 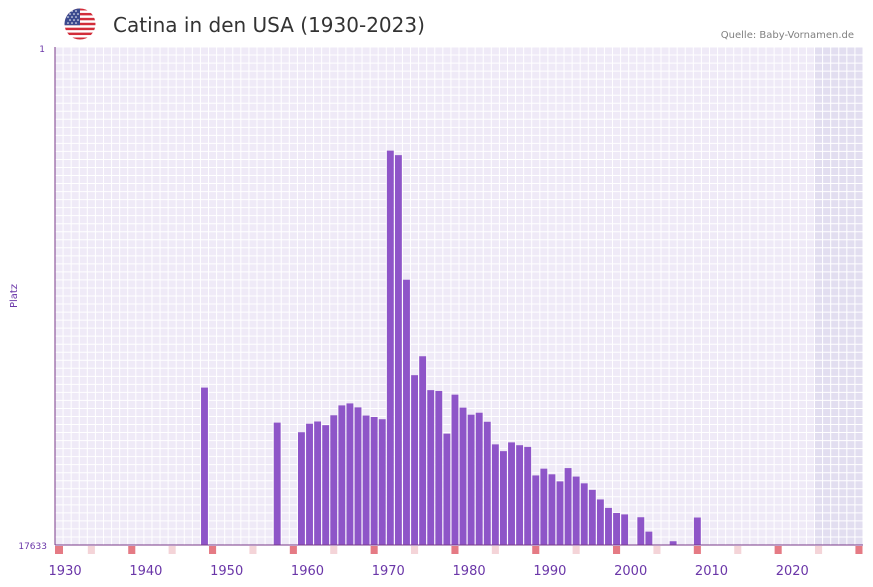 What do you see at coordinates (423, 450) in the screenshot?
I see `bar-1974` at bounding box center [423, 450].